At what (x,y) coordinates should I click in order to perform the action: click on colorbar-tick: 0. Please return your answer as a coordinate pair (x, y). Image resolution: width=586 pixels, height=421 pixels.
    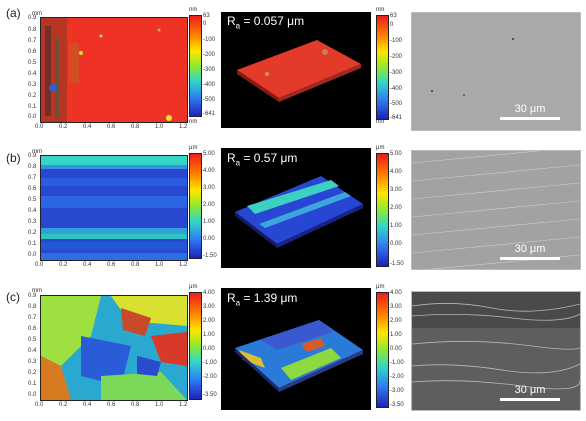
    Looking at the image, I should click on (205, 24).